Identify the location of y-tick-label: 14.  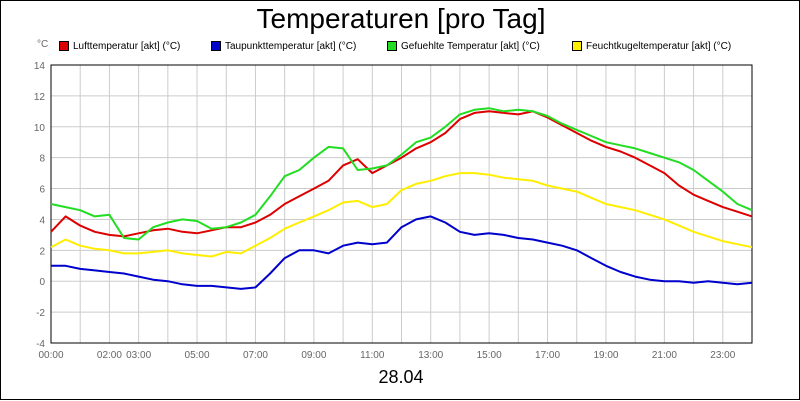
(40, 66).